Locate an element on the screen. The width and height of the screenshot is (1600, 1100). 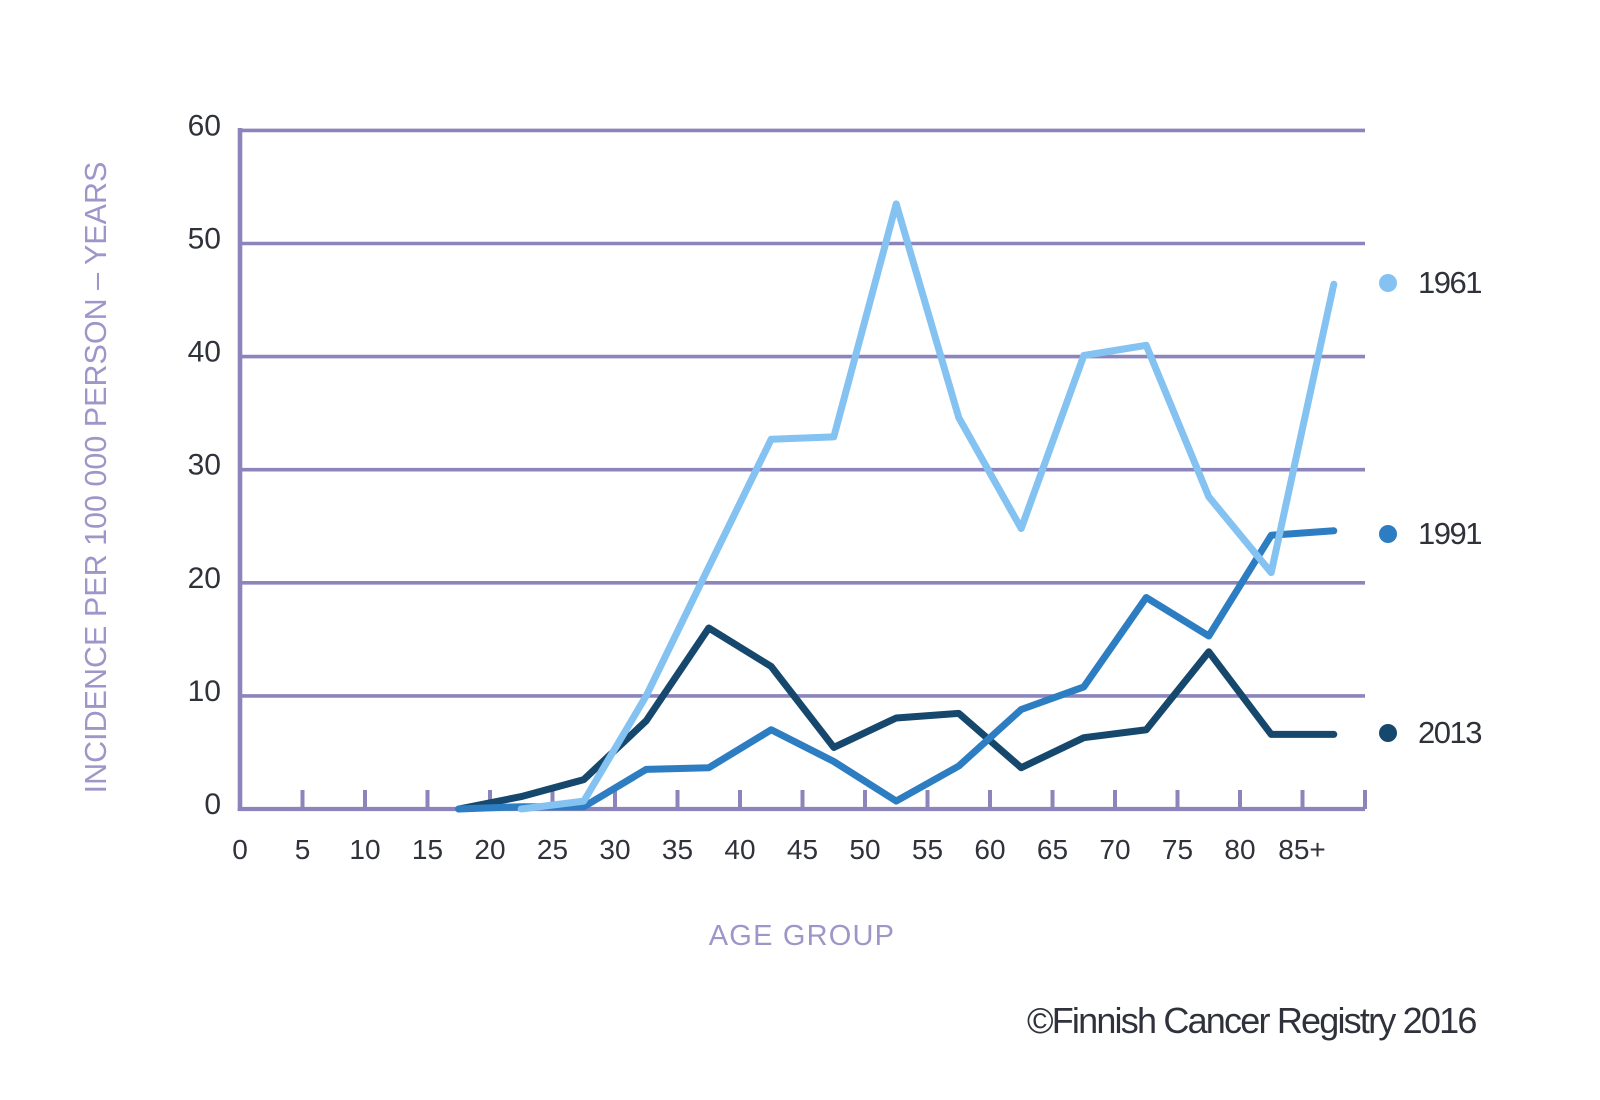
svg-text:INCIDENCE PER 100 000 PERSON –: INCIDENCE PER 100 000 PERSON – YEARS is located at coordinates (96, 478).